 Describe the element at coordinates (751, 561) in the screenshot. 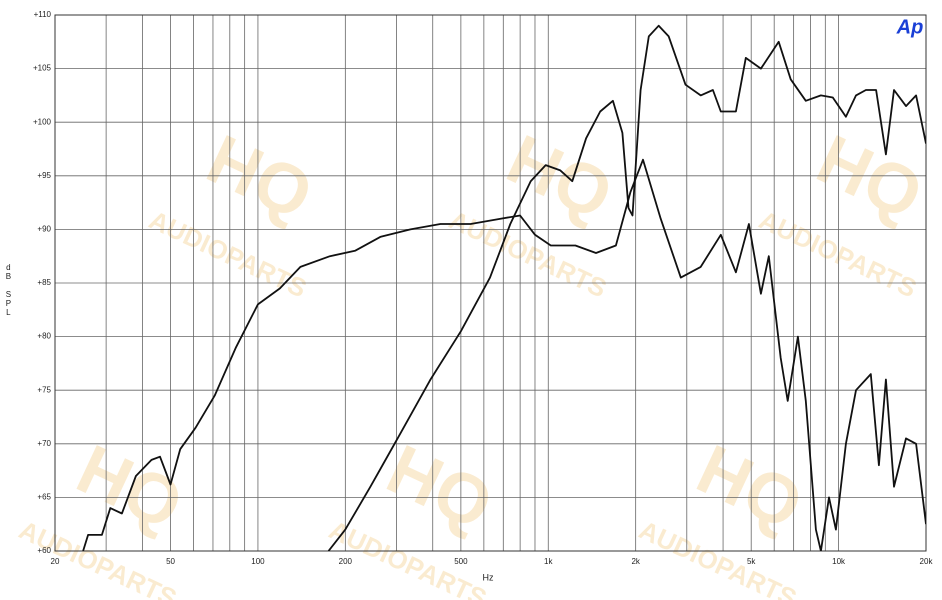

I see `x-tick-label: 5k` at that location.